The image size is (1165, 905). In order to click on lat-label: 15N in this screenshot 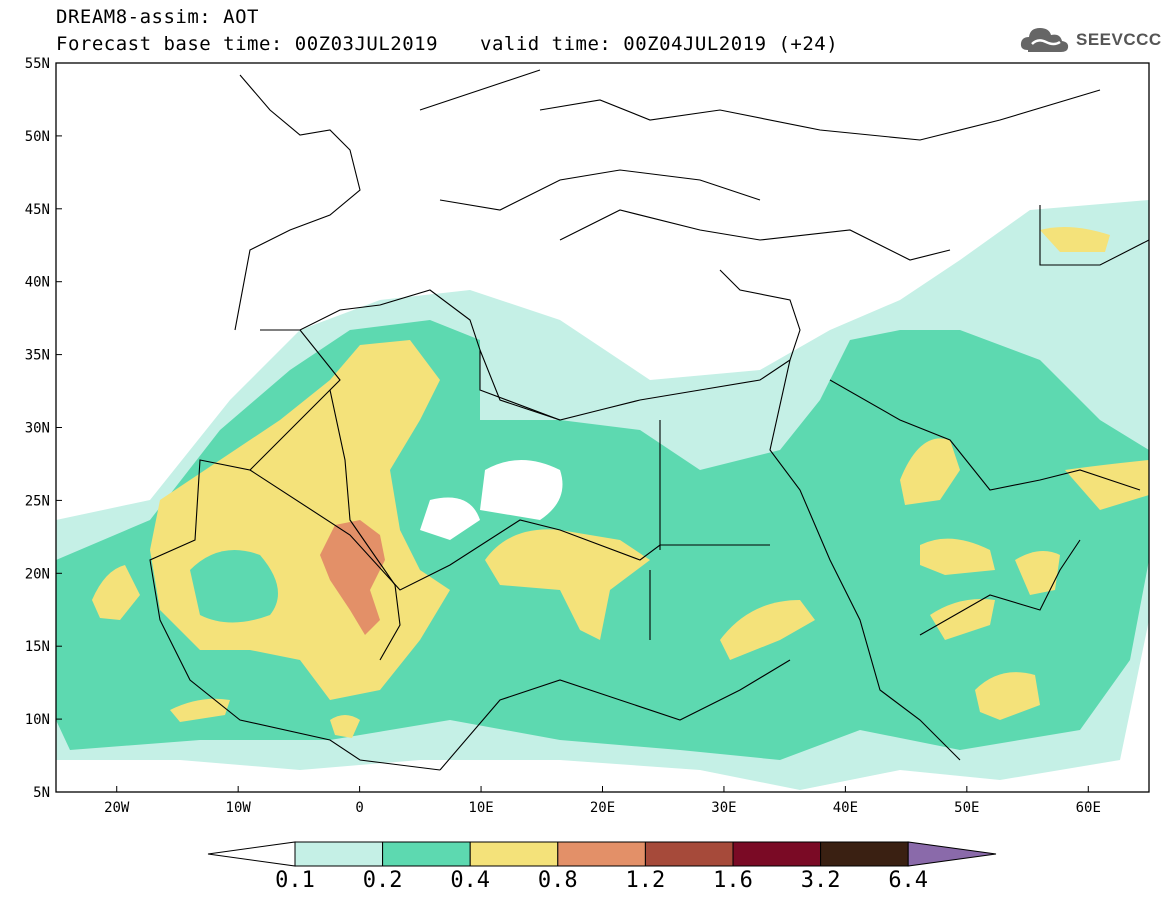, I will do `click(37, 647)`.